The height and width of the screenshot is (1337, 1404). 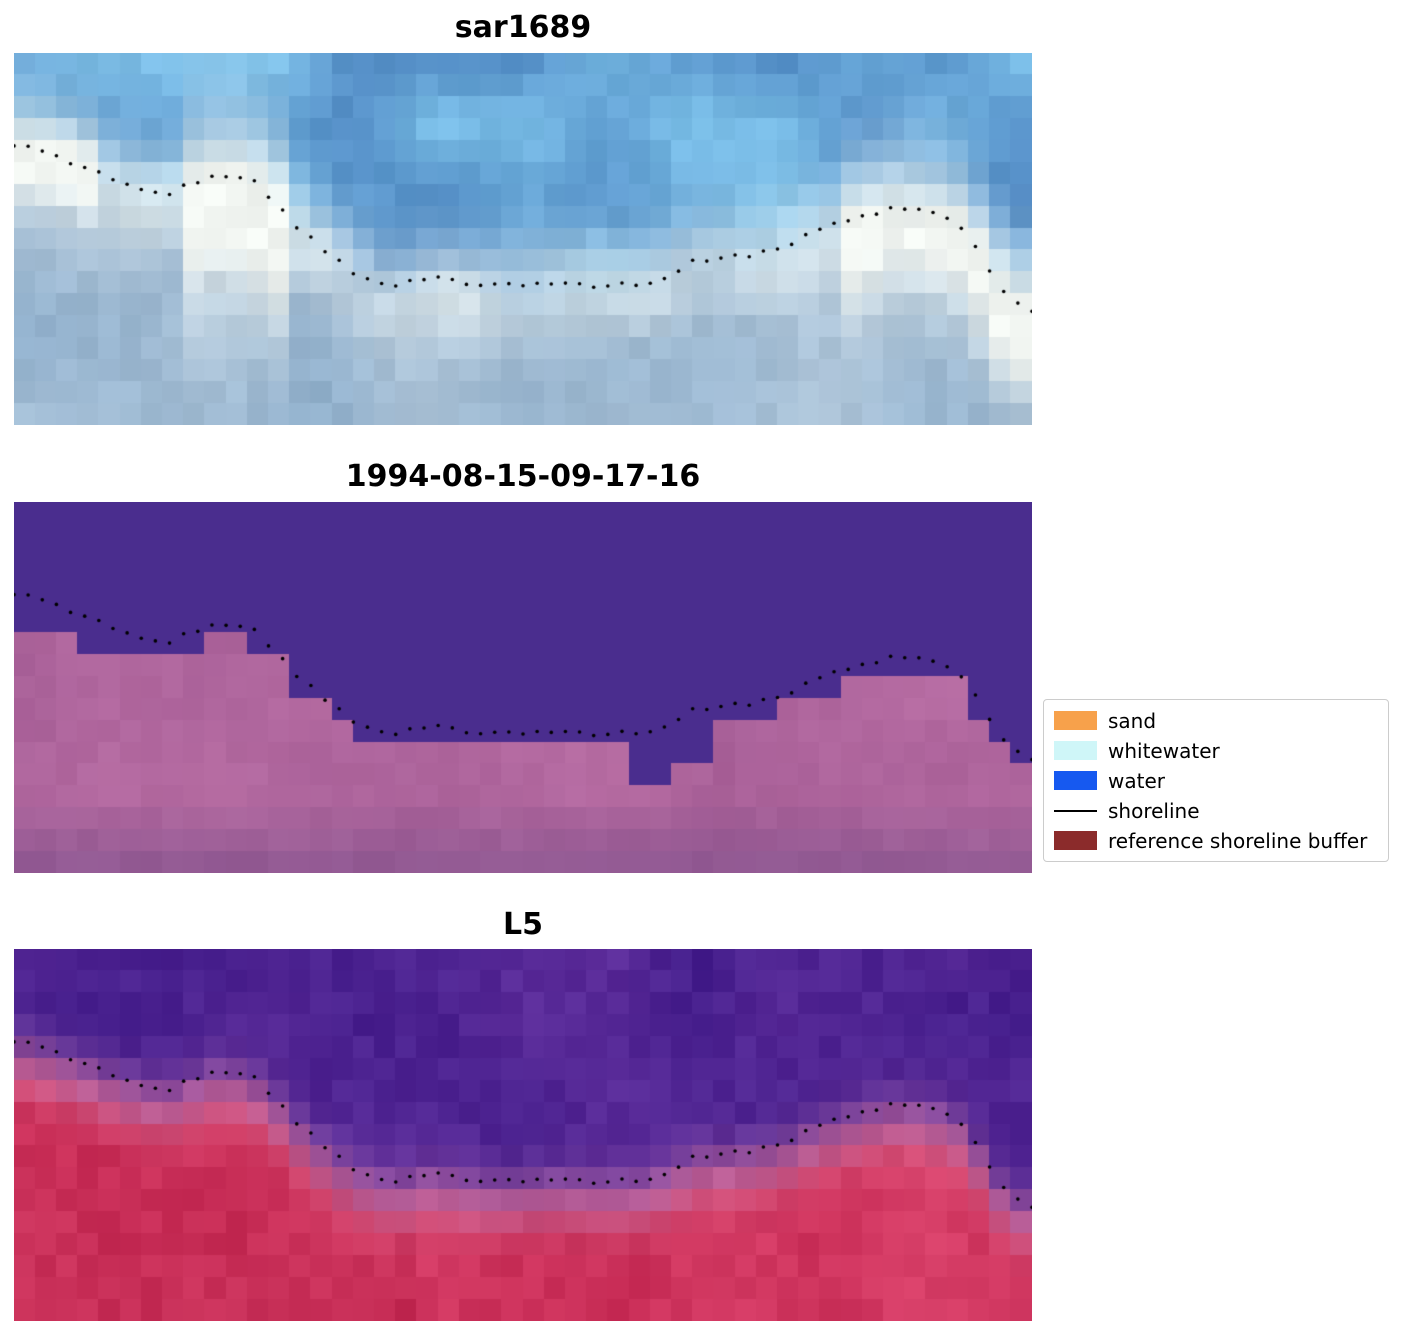 What do you see at coordinates (1075, 780) in the screenshot?
I see `water-swatch` at bounding box center [1075, 780].